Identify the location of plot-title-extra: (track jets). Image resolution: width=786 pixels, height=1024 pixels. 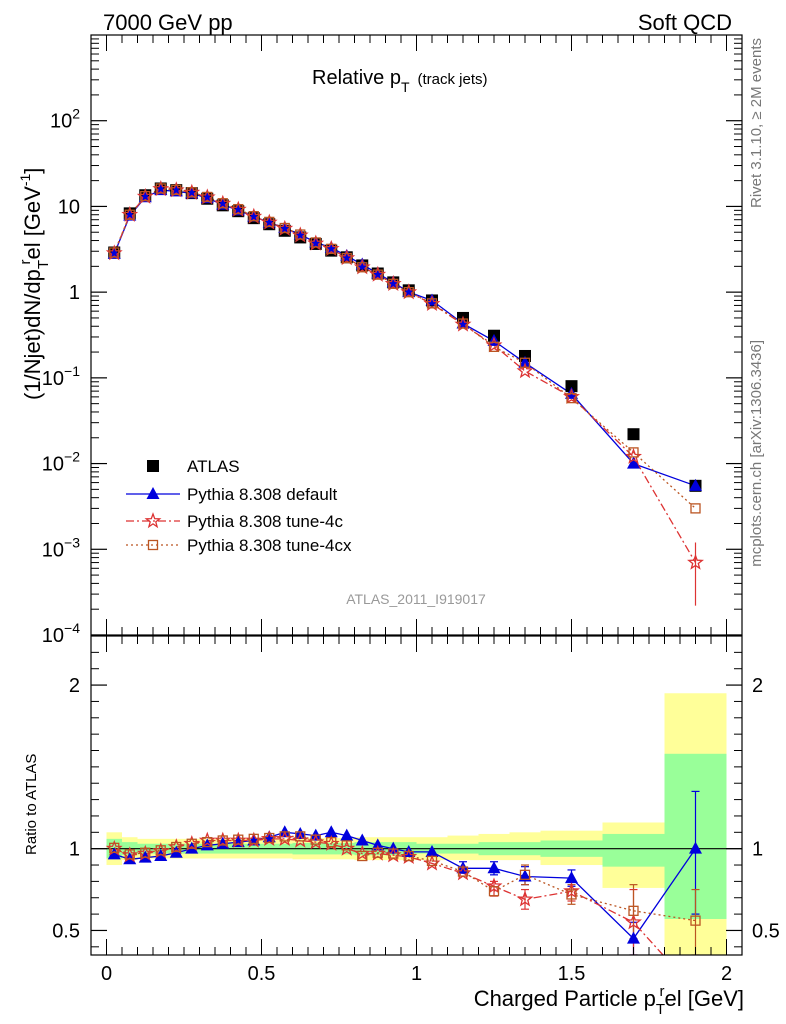
(453, 79).